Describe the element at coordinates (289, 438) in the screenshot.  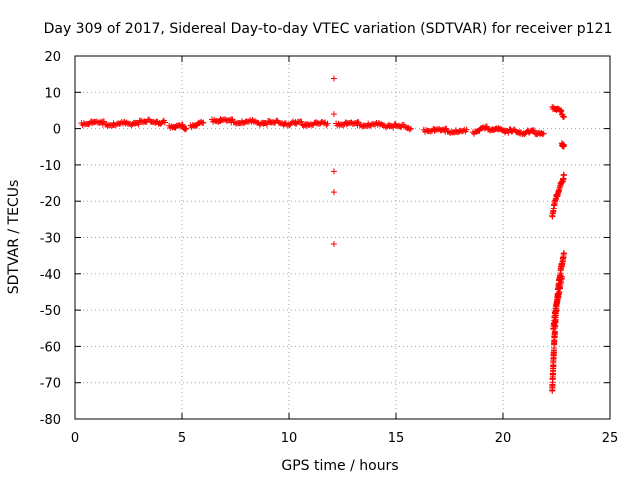
I see `x-tick-label: 10` at that location.